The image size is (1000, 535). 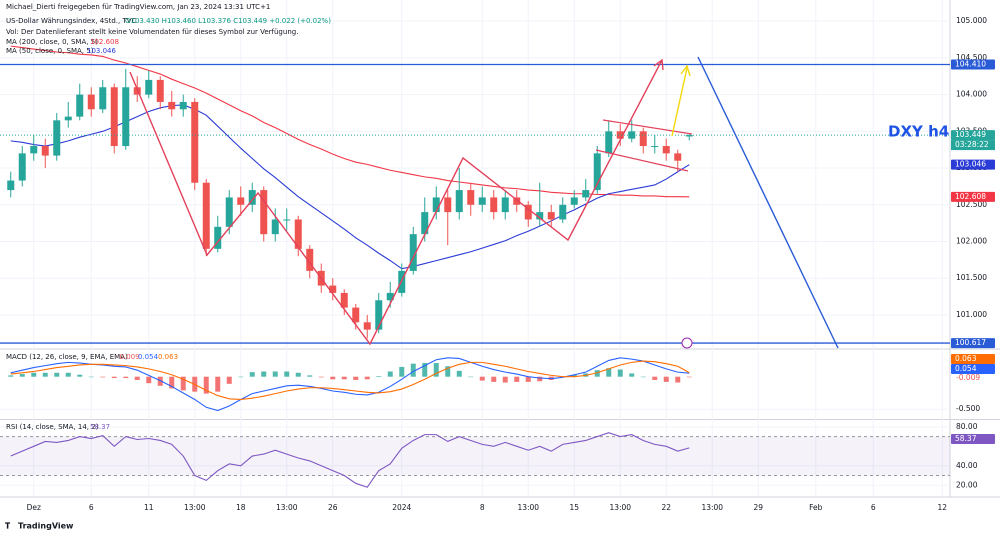 I want to click on x-tick-label: 12, so click(x=942, y=507).